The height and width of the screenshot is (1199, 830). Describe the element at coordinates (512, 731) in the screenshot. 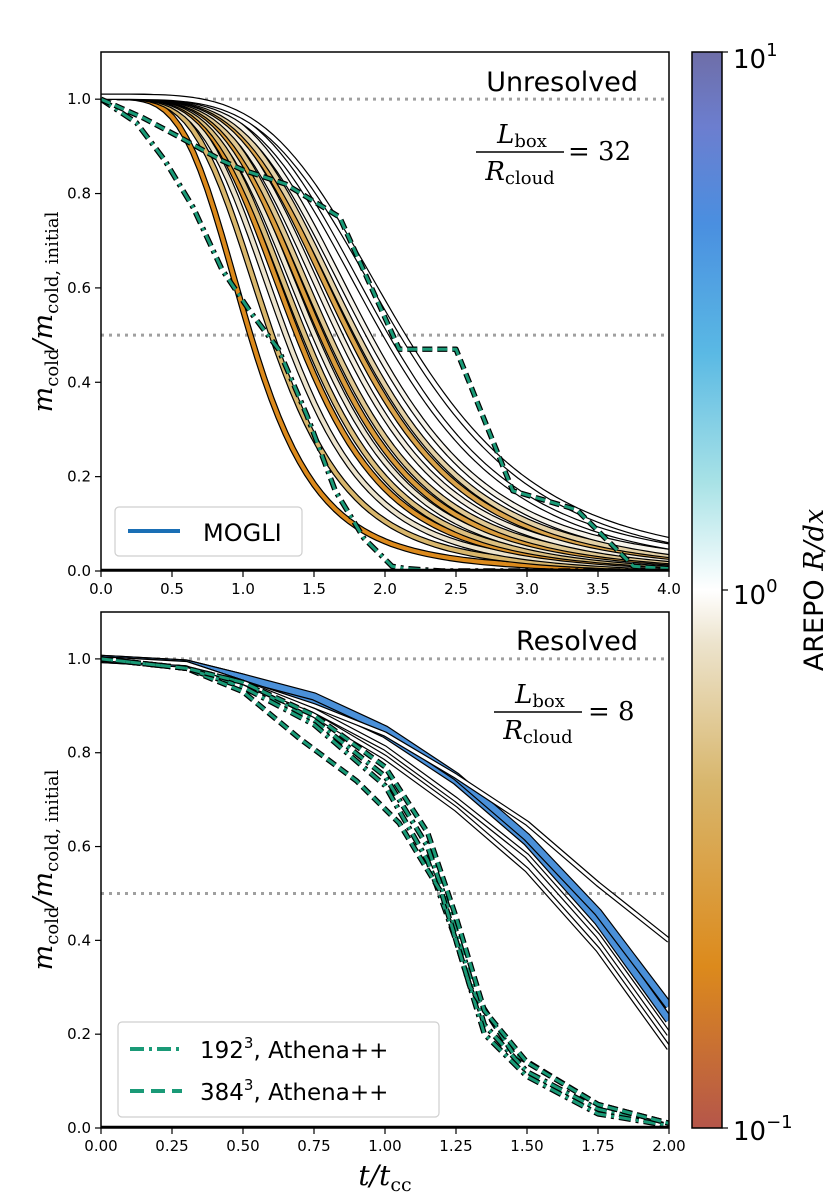

I see `bottom-ratio-den: R` at that location.